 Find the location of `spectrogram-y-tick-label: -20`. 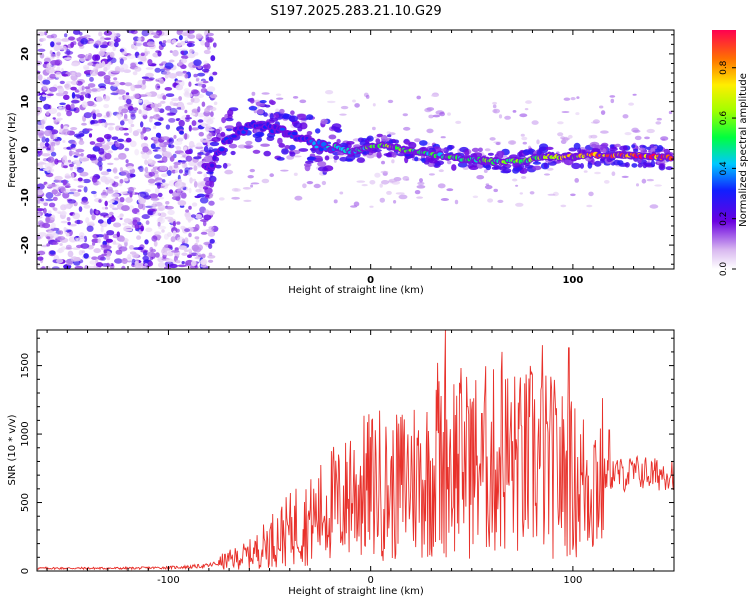

spectrogram-y-tick-label: -20 is located at coordinates (25, 245).